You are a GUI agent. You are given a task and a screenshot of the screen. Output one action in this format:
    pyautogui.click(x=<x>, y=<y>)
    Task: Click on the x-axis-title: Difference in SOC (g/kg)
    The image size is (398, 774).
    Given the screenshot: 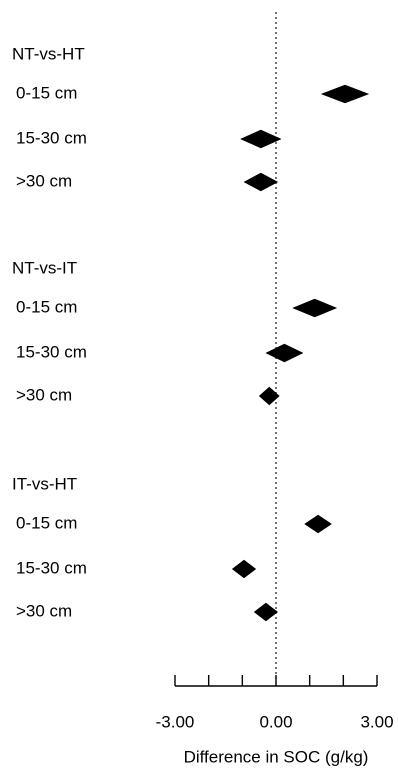 What is the action you would take?
    pyautogui.click(x=276, y=756)
    